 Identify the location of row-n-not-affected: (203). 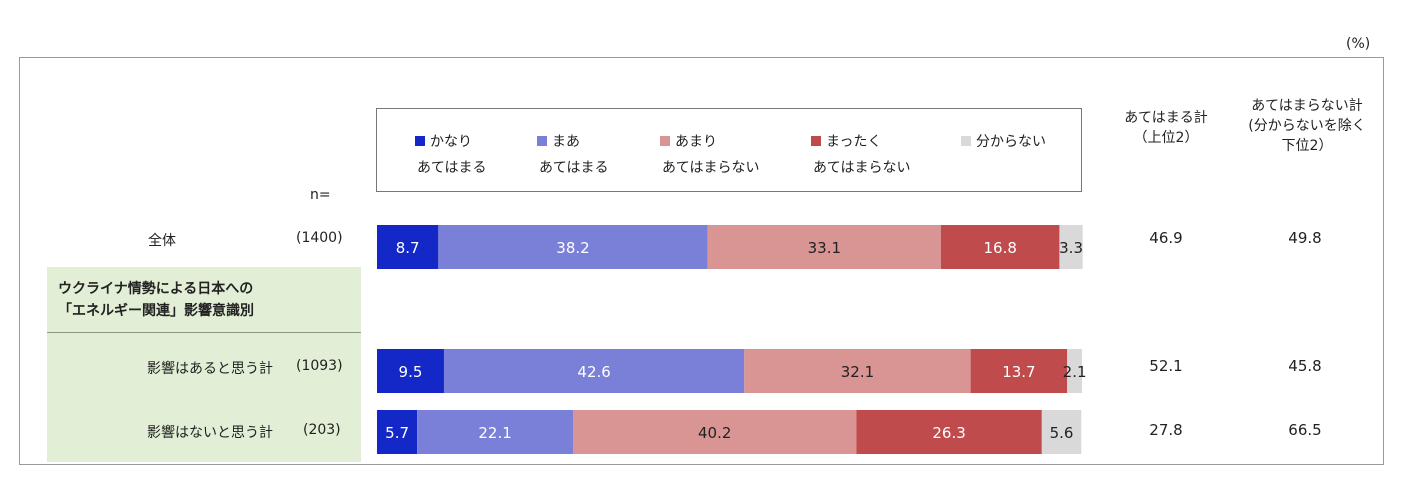
(322, 430).